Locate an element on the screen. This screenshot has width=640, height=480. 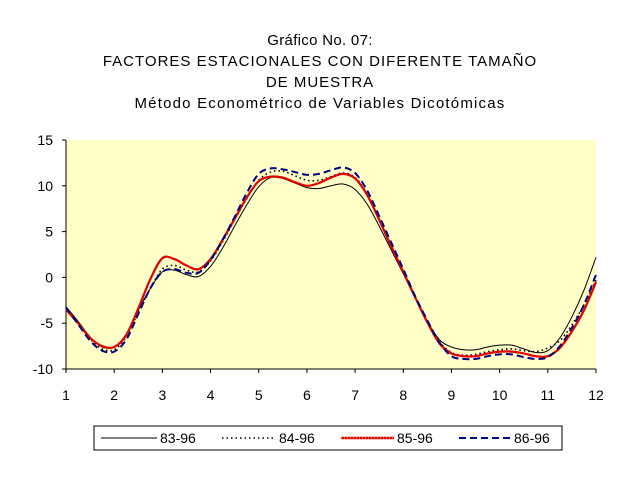
legend-label-86-96: 86-96 is located at coordinates (532, 438).